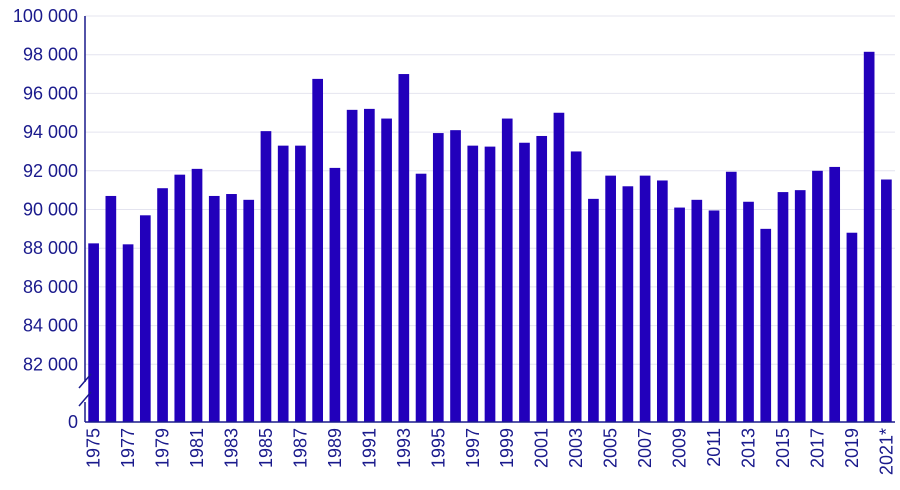 This screenshot has height=490, width=900. Describe the element at coordinates (197, 295) in the screenshot. I see `bar-1981` at that location.